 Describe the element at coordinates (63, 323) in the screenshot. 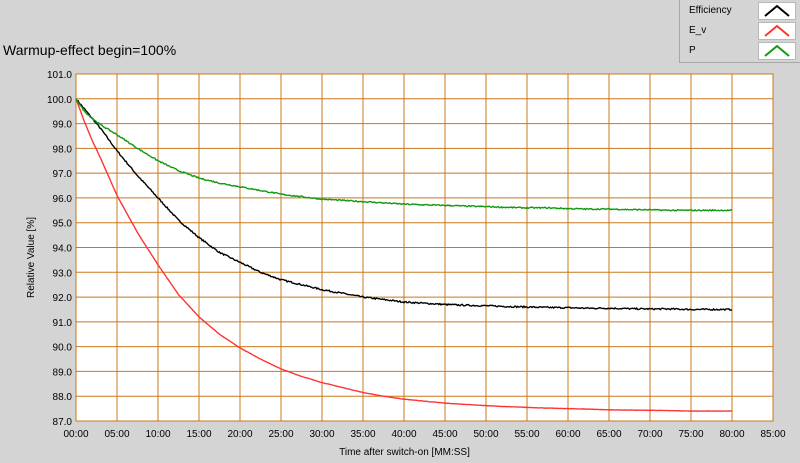

I see `y-tick-label: 91.0` at that location.